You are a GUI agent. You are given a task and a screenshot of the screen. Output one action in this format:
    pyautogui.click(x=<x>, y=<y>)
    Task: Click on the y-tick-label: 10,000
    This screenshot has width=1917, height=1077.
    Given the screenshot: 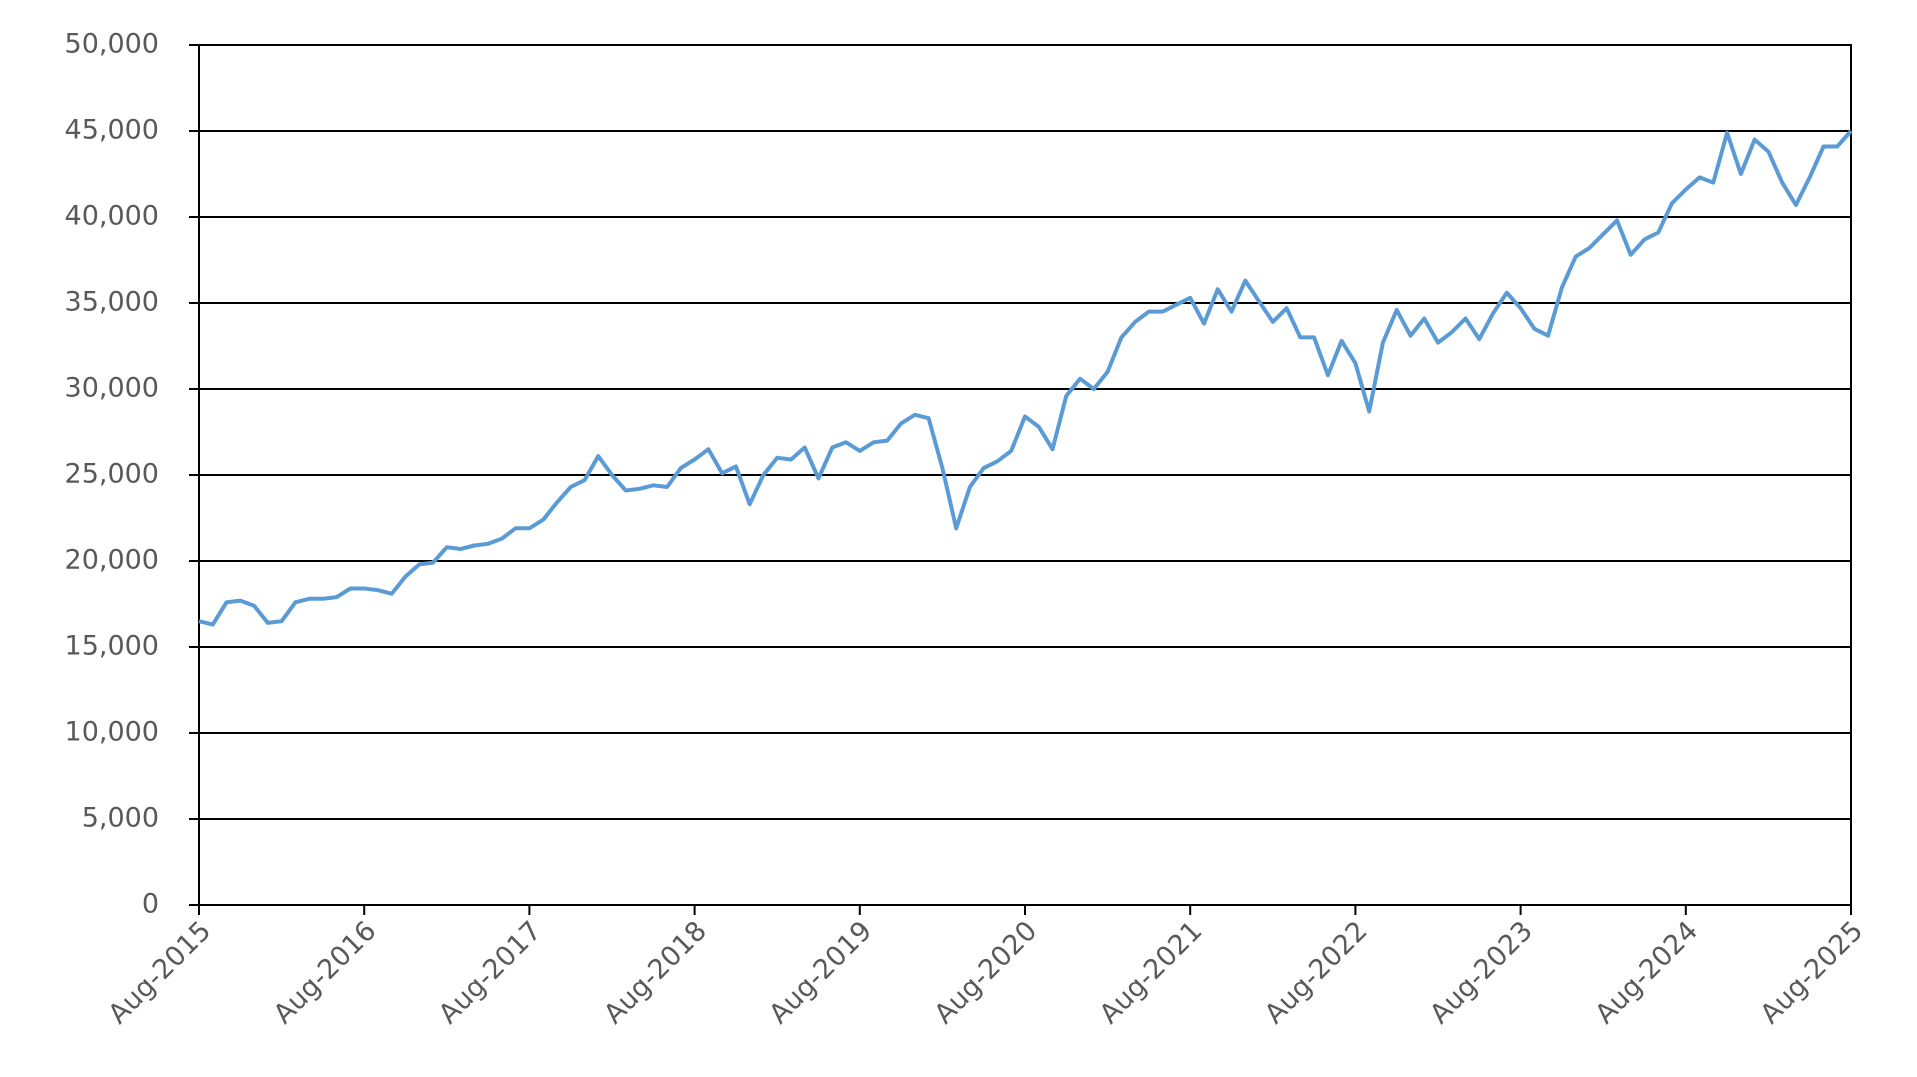 What is the action you would take?
    pyautogui.click(x=112, y=732)
    